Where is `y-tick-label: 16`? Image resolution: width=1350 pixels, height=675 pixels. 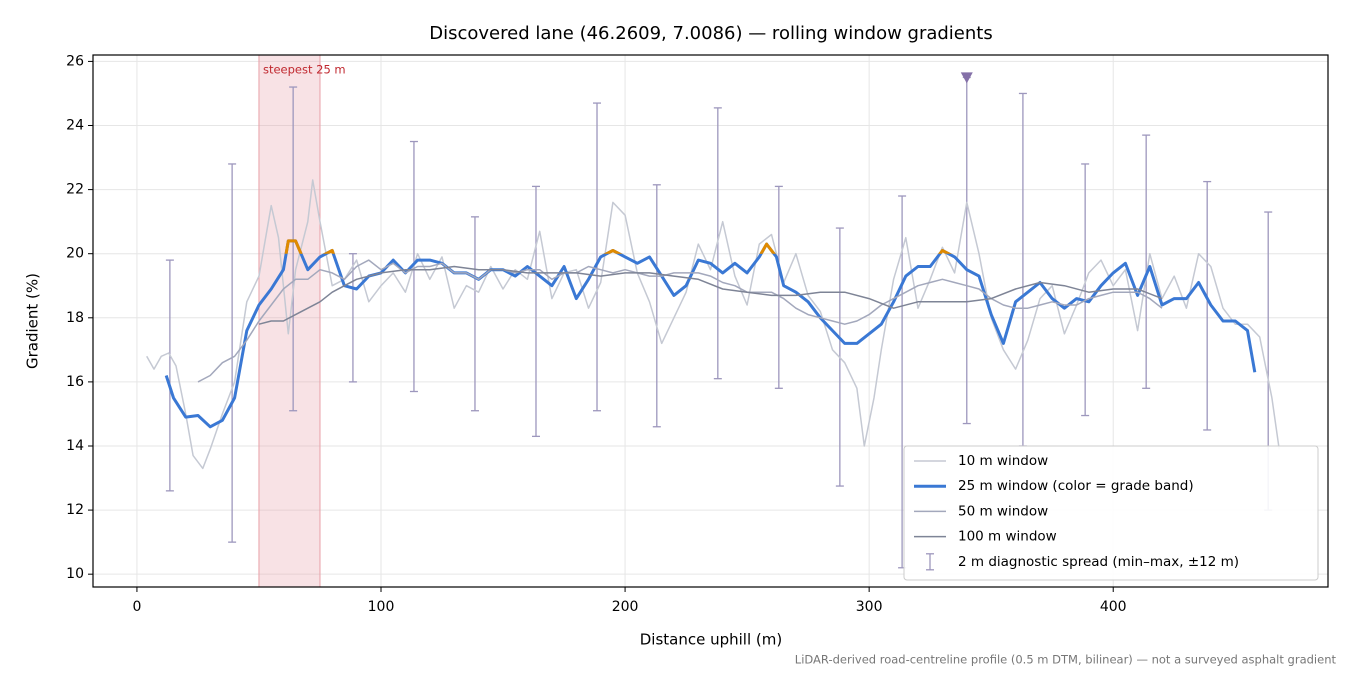
y-tick-label: 16 is located at coordinates (75, 382).